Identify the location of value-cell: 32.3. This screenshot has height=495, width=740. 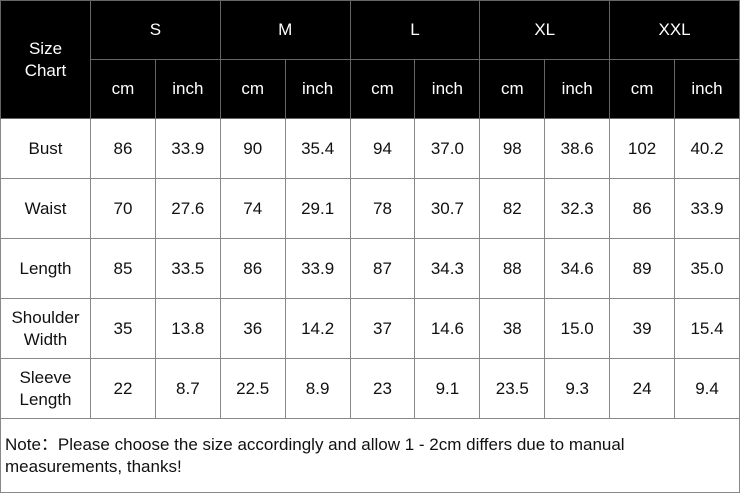
(577, 208).